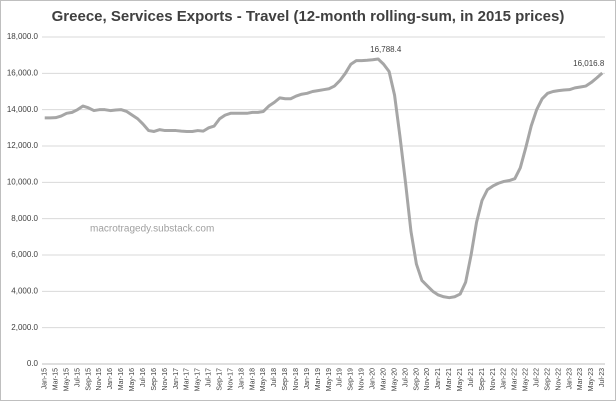 This screenshot has width=616, height=401. Describe the element at coordinates (23, 145) in the screenshot. I see `y-tick-label: 12,000.0` at that location.